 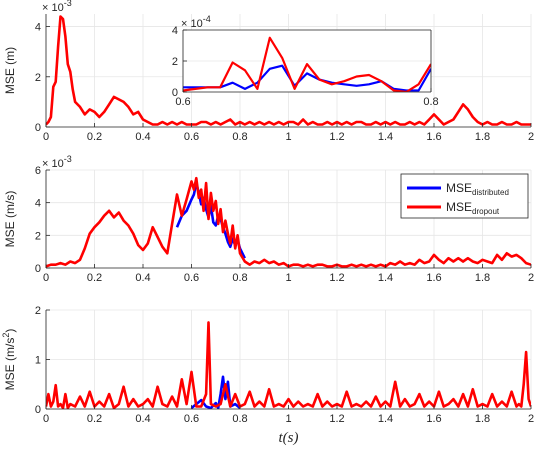 I want to click on legend-label-dropout: MSEdropout, so click(x=473, y=208).